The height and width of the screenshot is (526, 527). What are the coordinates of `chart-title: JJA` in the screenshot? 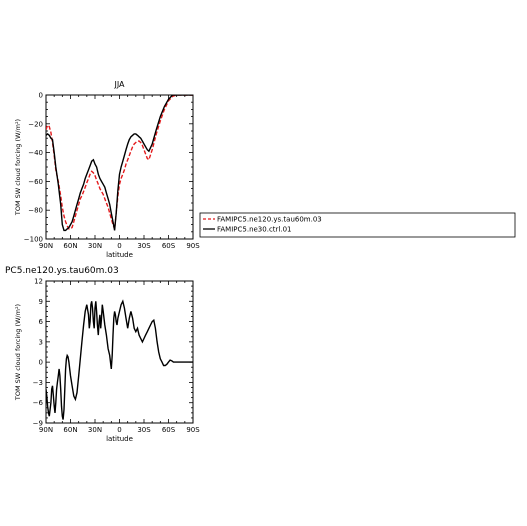 It's located at (119, 84).